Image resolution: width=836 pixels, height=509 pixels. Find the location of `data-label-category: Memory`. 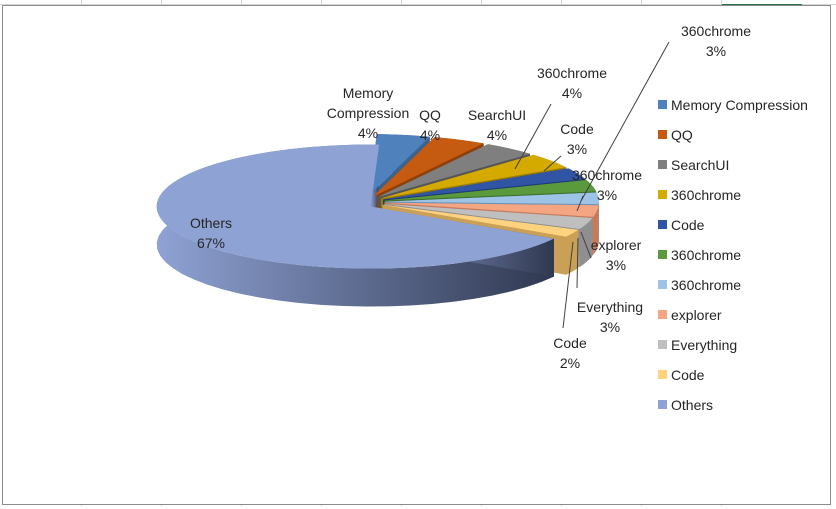

data-label-category: Memory is located at coordinates (368, 93).